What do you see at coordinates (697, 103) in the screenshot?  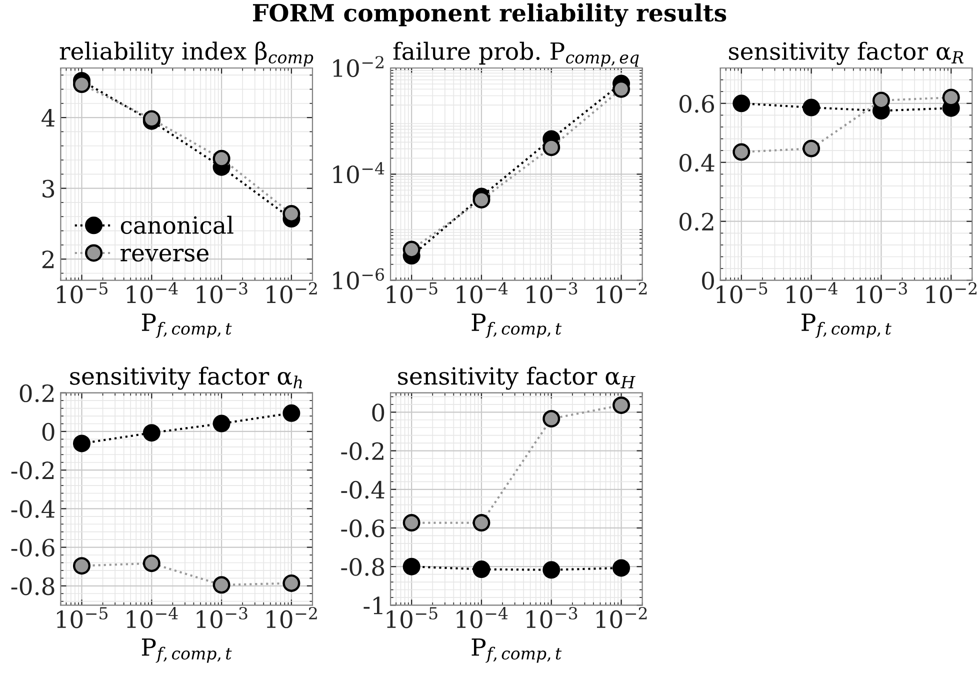 I see `y-tick-label: 0.6` at bounding box center [697, 103].